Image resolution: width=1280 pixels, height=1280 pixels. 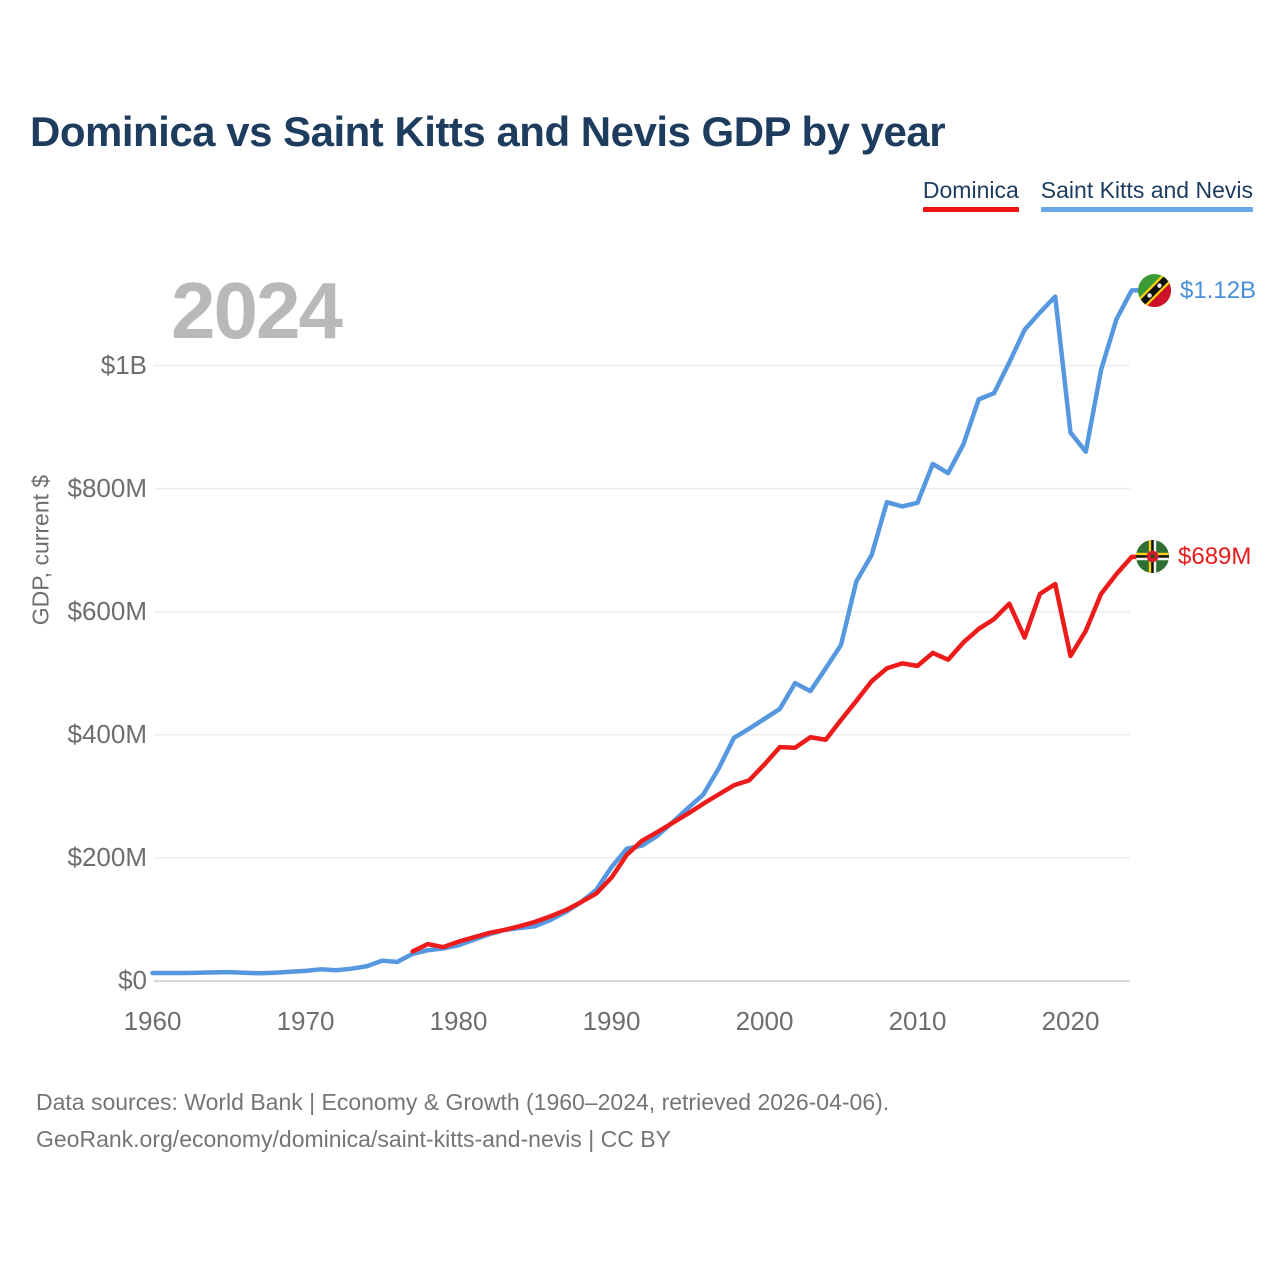 What do you see at coordinates (257, 310) in the screenshot?
I see `year-watermark: 2024` at bounding box center [257, 310].